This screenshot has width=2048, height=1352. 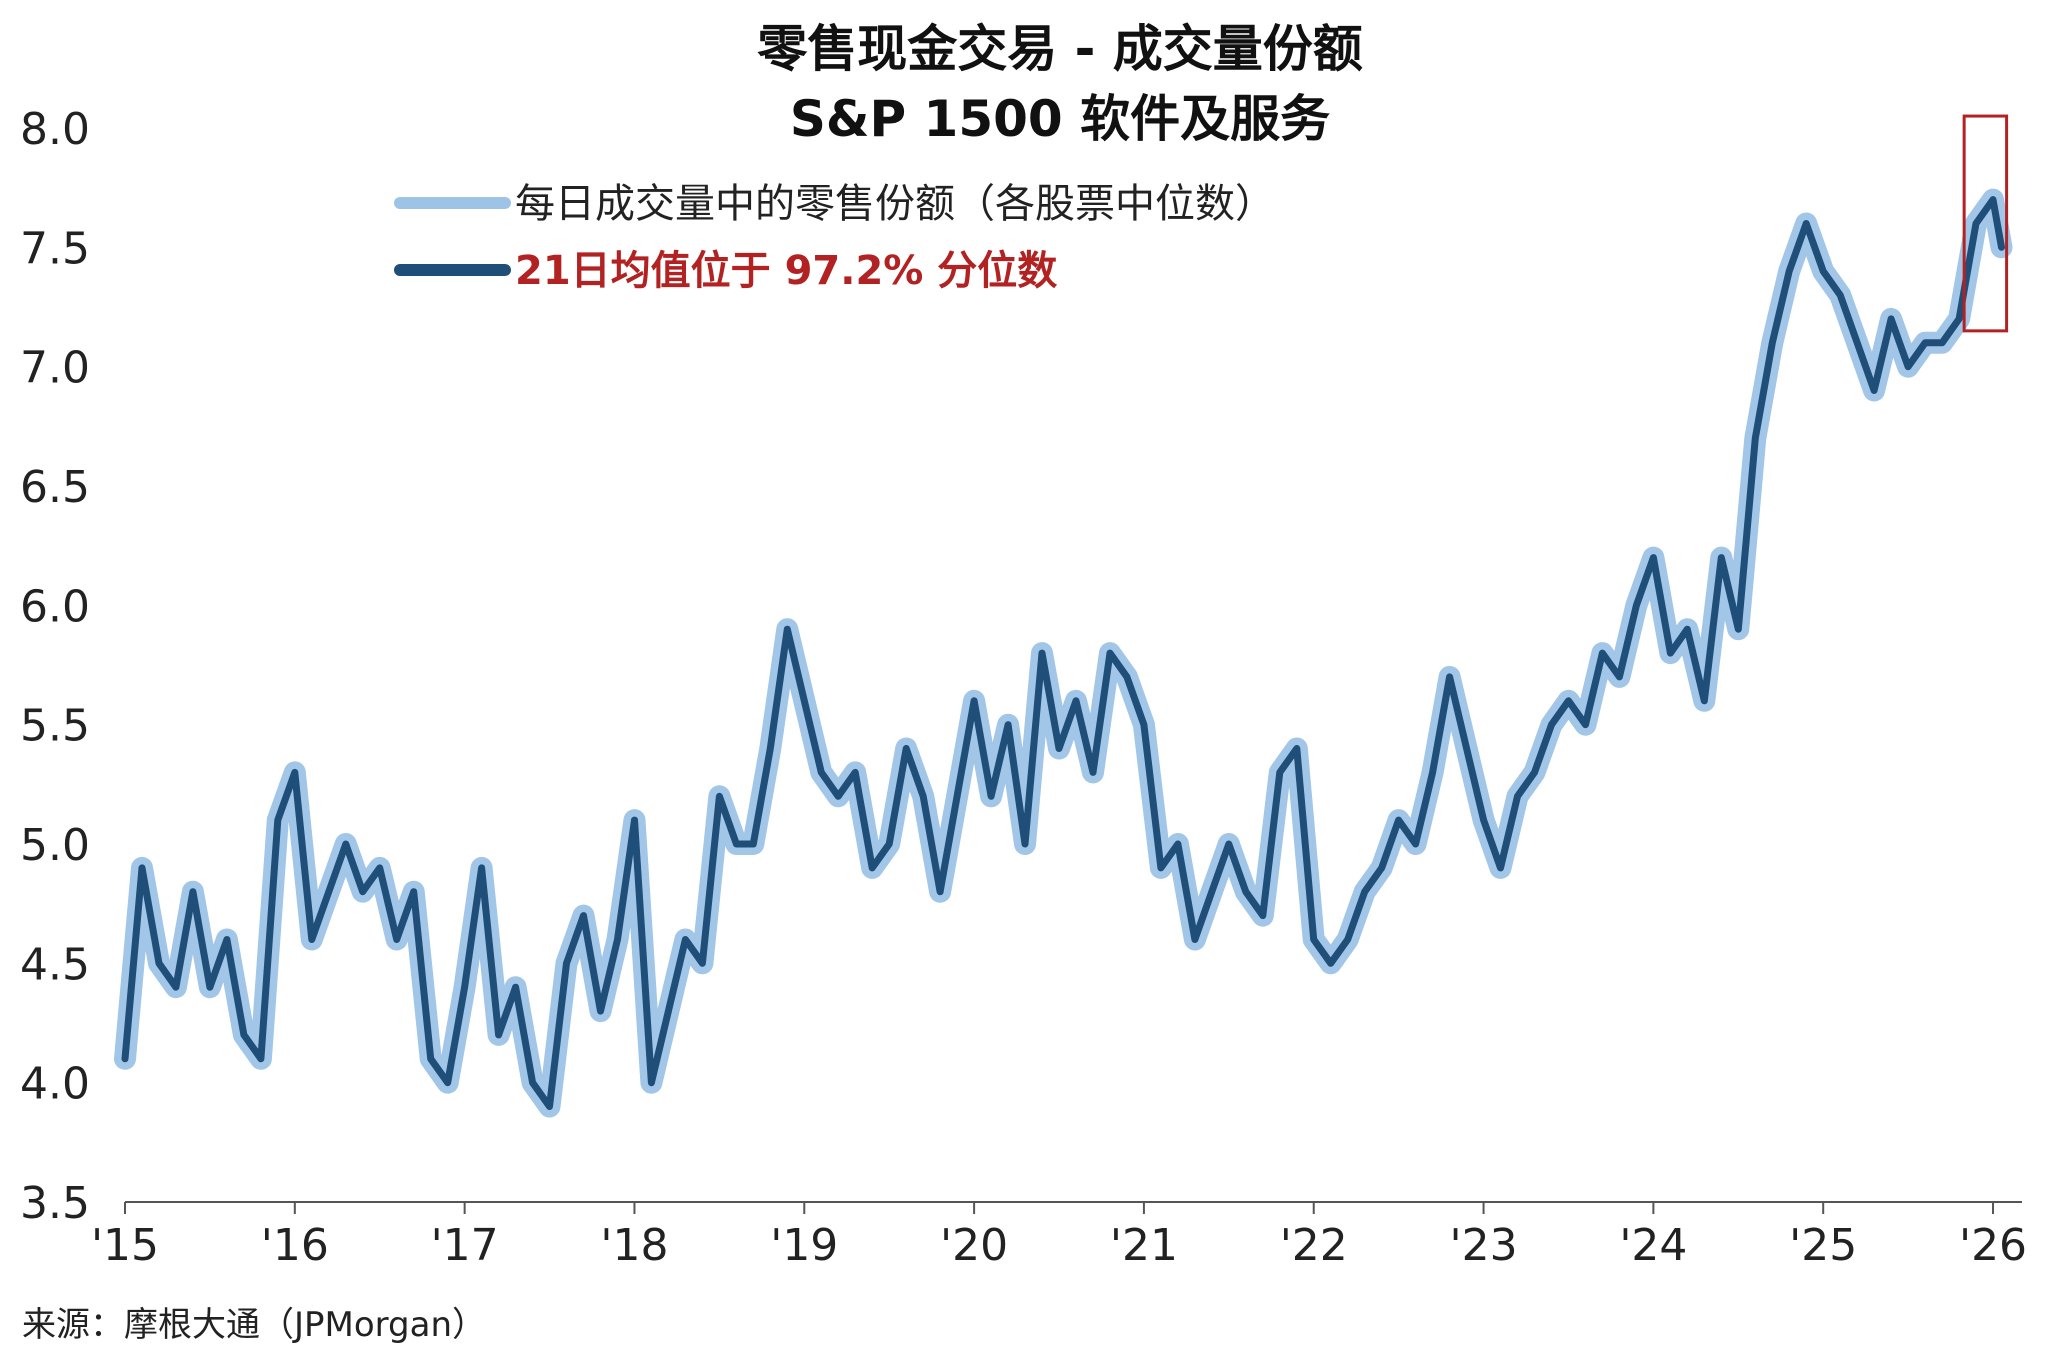 I want to click on chart-title: 零售现金交易 - 成交量份额, so click(x=1060, y=49).